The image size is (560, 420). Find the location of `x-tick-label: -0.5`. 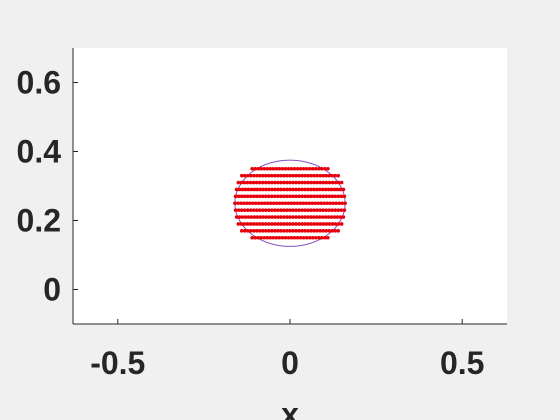

x-tick-label: -0.5 is located at coordinates (117, 363).